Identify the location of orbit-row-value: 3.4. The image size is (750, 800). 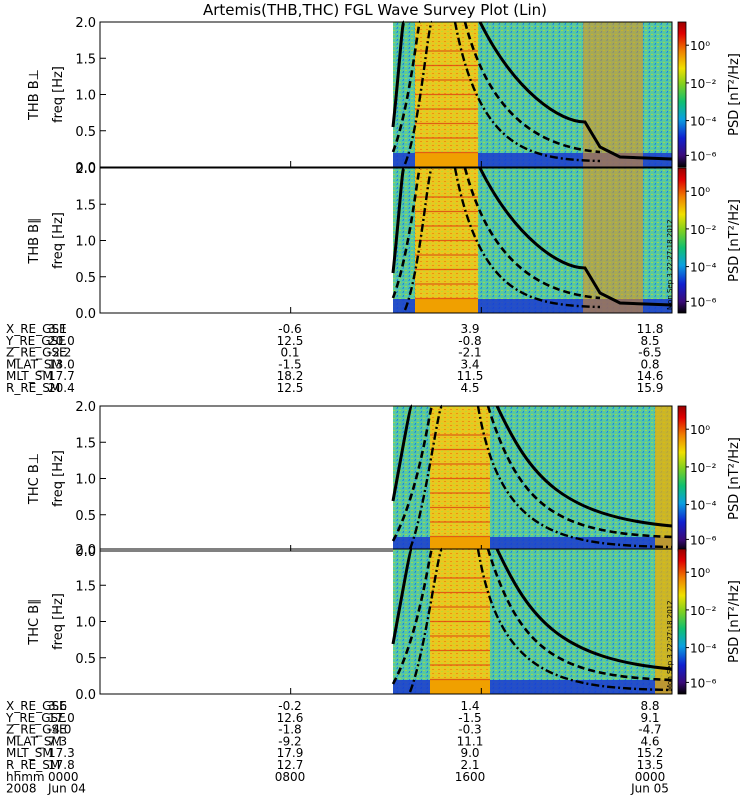
(469, 364).